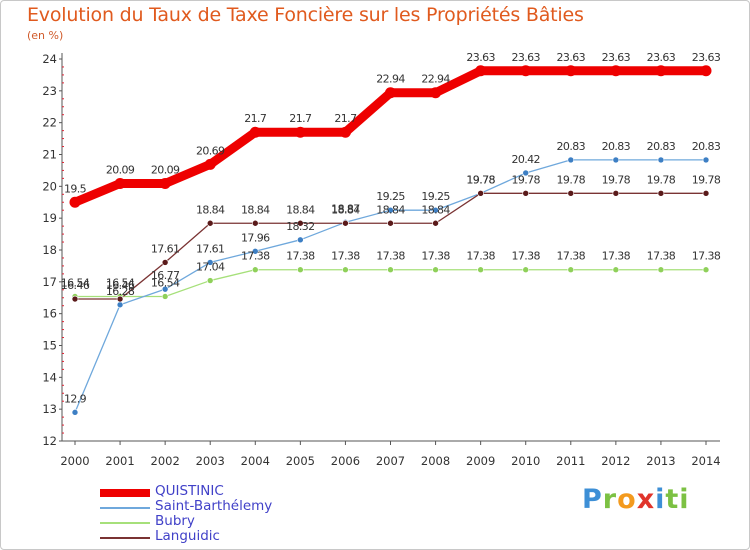 This screenshot has height=550, width=750. Describe the element at coordinates (255, 237) in the screenshot. I see `data-label-1: 17.96` at that location.